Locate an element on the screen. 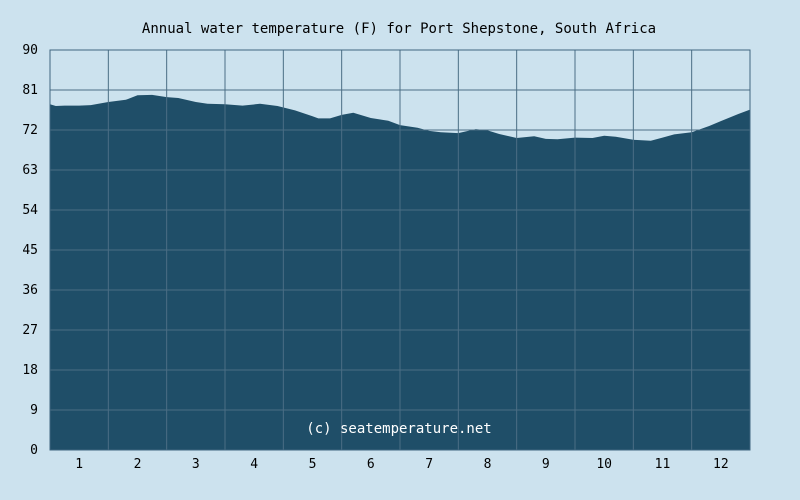 The height and width of the screenshot is (500, 800). x-tick-label: 3 is located at coordinates (196, 464).